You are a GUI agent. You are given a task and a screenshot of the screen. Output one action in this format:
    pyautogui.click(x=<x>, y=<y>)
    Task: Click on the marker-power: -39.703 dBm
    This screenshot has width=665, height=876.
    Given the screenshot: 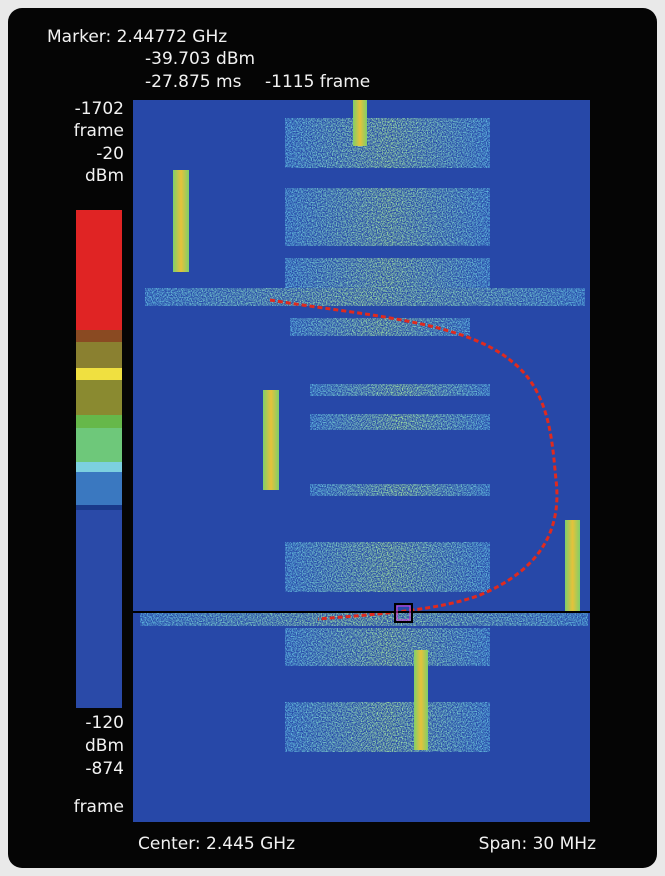 What is the action you would take?
    pyautogui.click(x=200, y=59)
    